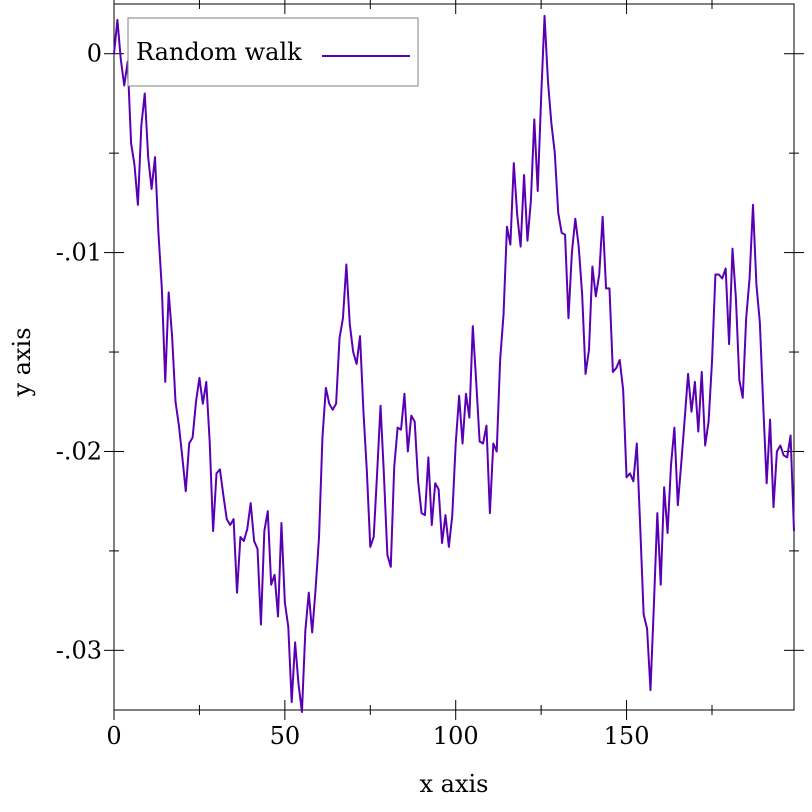 This screenshot has height=812, width=812. Describe the element at coordinates (219, 52) in the screenshot. I see `legend-label: Random walk` at that location.